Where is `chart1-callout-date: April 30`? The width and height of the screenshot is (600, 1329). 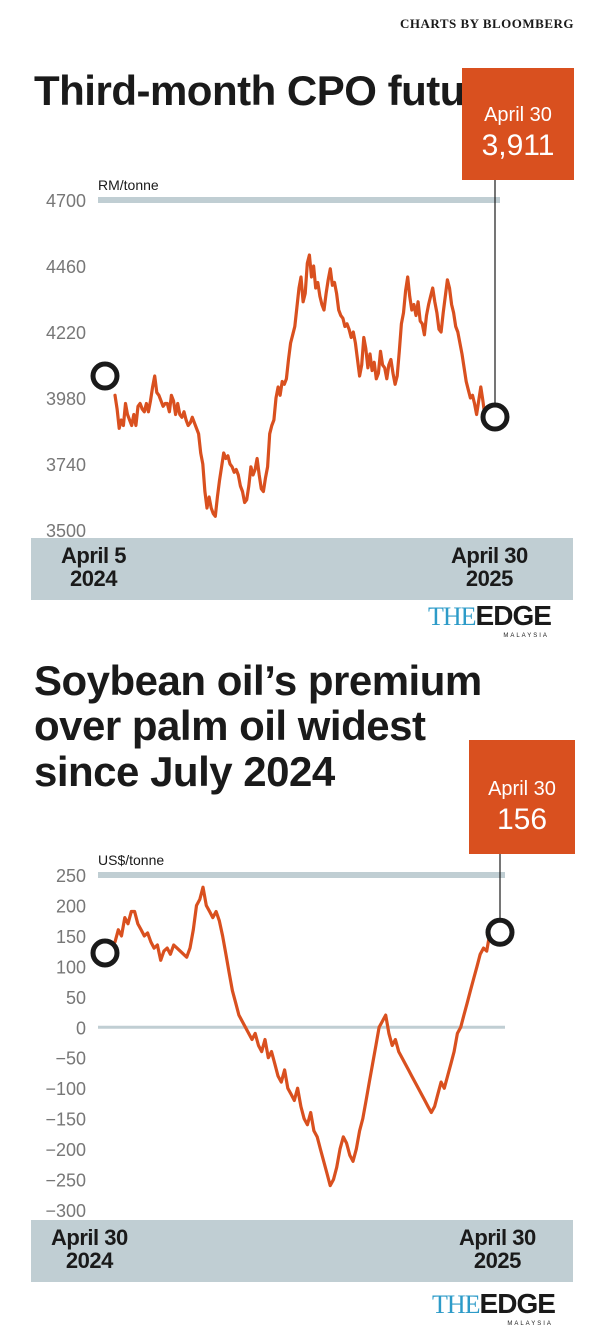
chart1-callout-date: April 30 is located at coordinates (518, 115).